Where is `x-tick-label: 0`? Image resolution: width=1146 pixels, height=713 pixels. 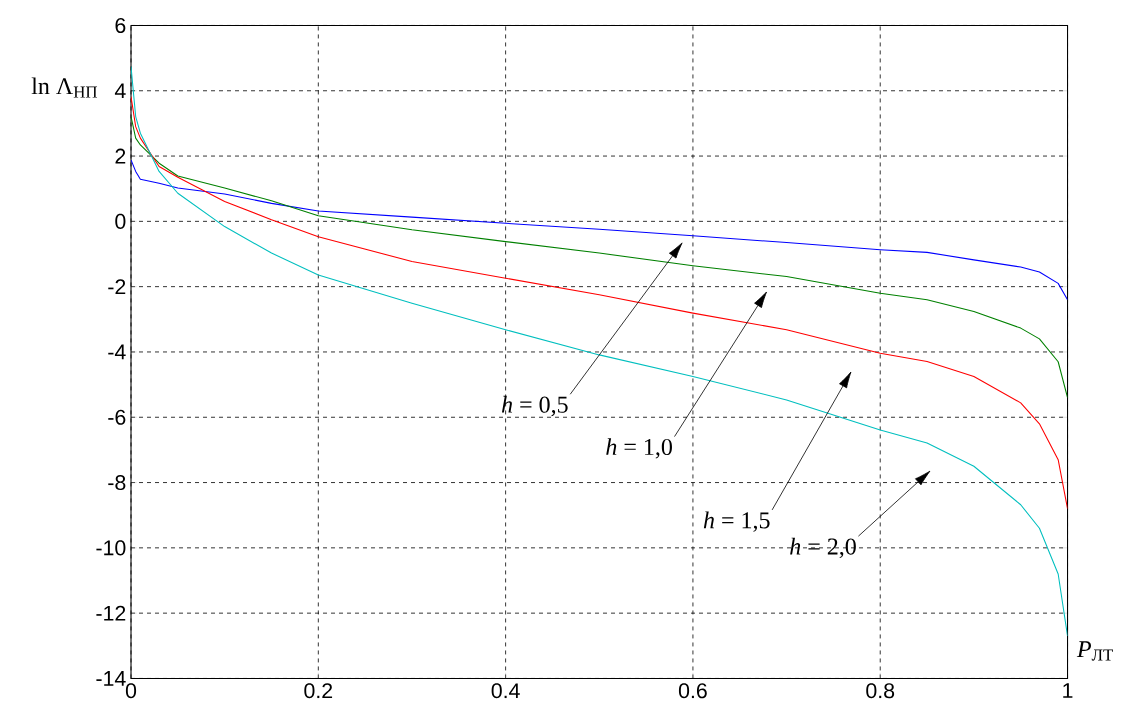 x-tick-label: 0 is located at coordinates (131, 691).